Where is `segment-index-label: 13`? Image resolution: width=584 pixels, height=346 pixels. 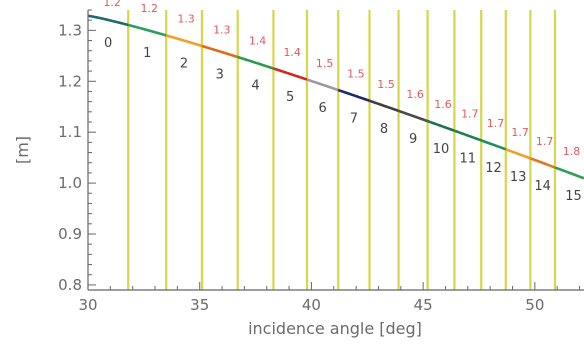
segment-index-label: 13 is located at coordinates (518, 177).